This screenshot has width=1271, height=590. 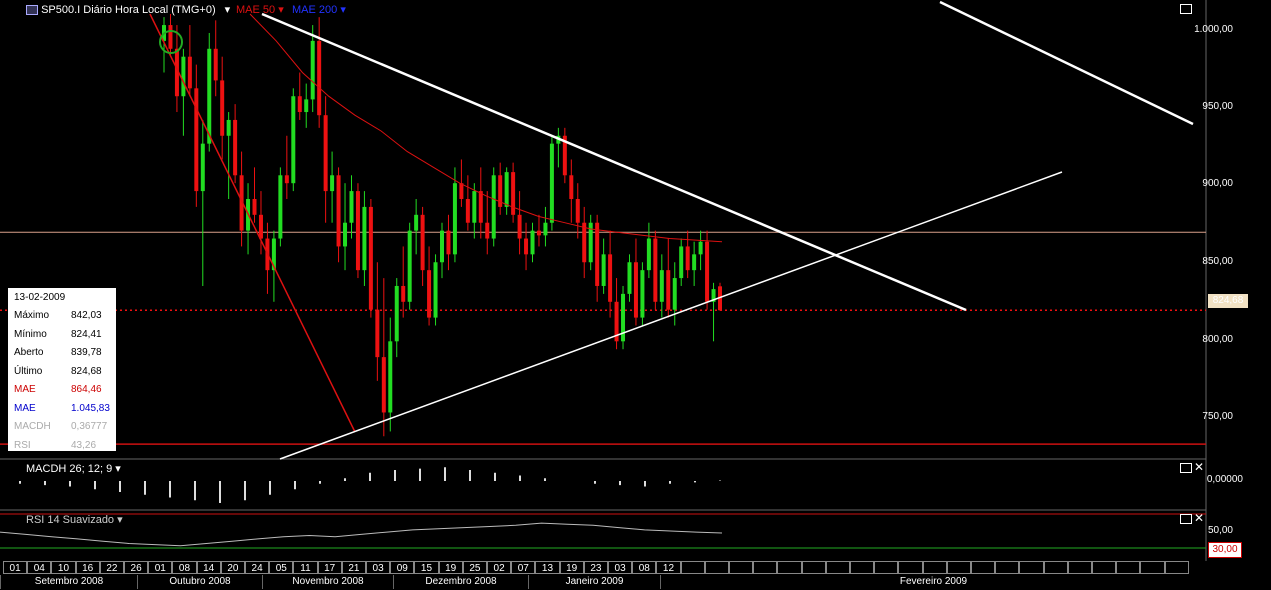 I want to click on date-cell: 25, so click(x=474, y=567).